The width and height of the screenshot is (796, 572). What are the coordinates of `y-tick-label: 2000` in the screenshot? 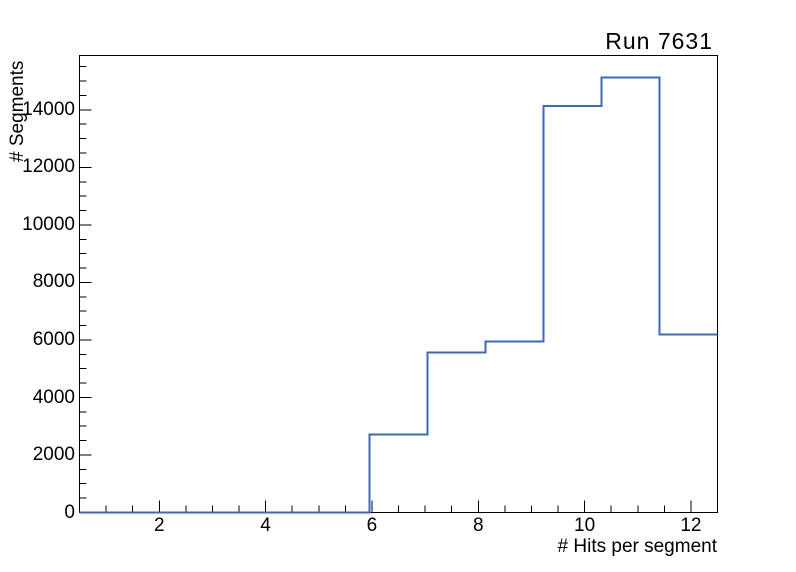 It's located at (53, 454).